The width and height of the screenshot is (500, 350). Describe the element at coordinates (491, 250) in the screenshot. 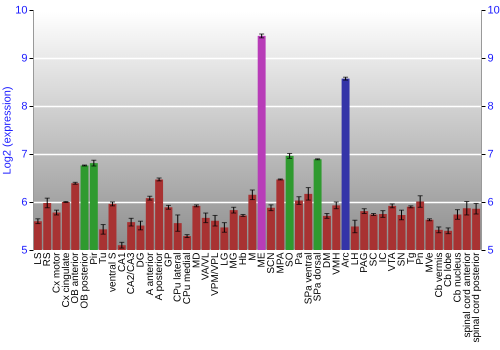

I see `y2-tick-label: 5` at that location.